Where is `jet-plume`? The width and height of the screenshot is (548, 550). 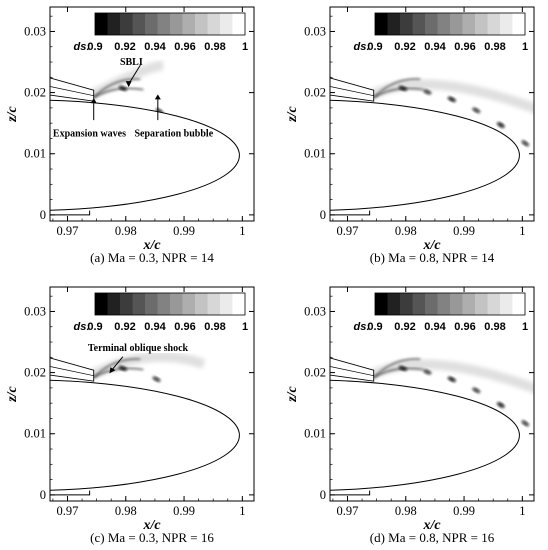 jet-plume is located at coordinates (451, 96).